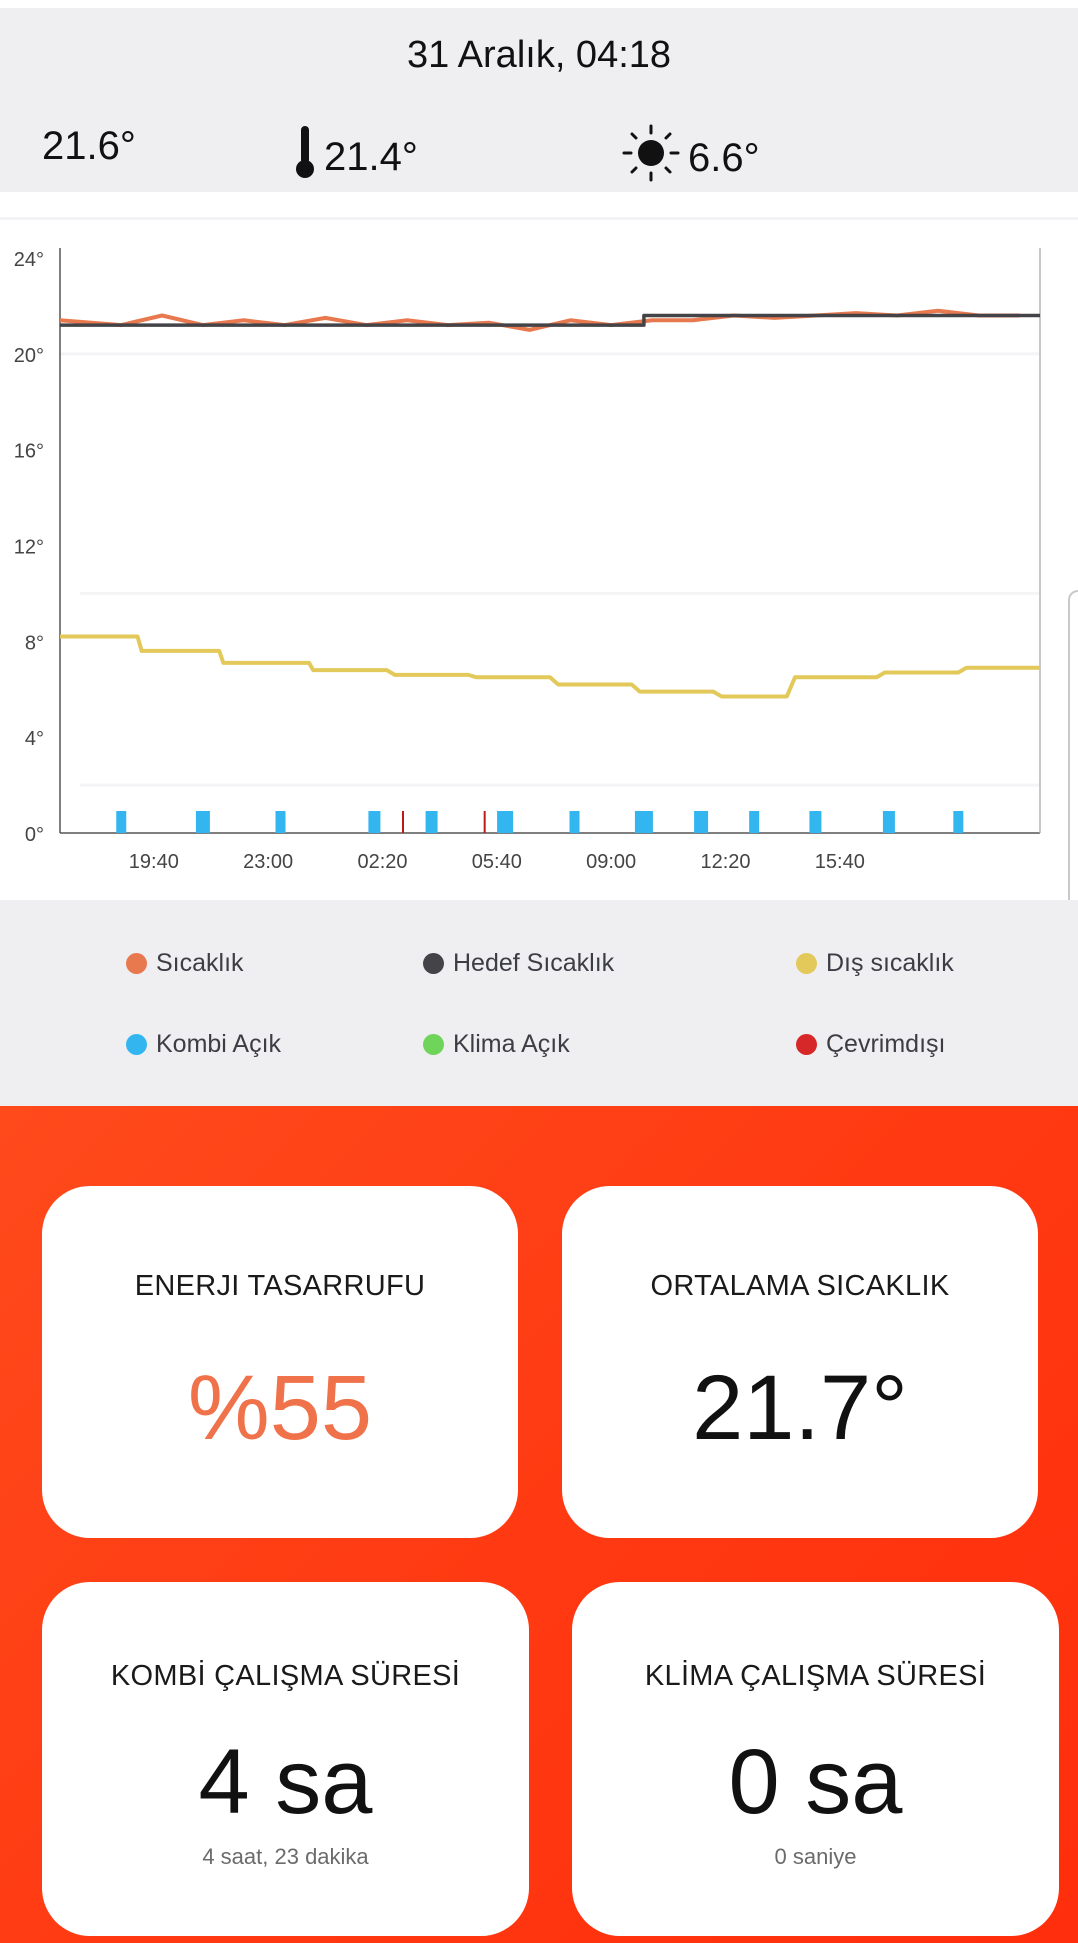 This screenshot has height=1943, width=1078. Describe the element at coordinates (497, 862) in the screenshot. I see `x-tick-label: 05:40` at that location.